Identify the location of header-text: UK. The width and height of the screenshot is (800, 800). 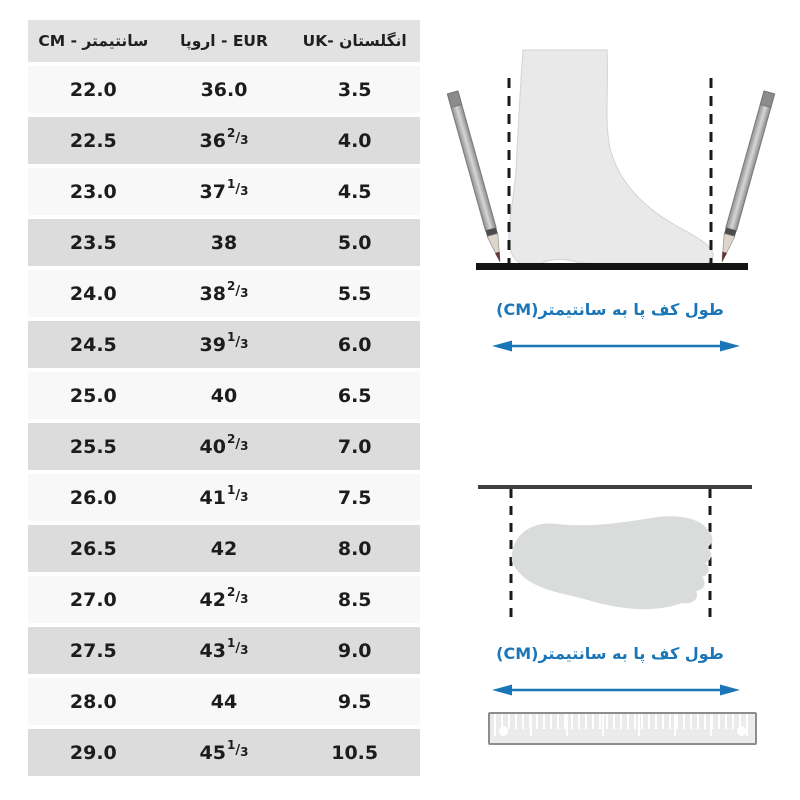
(315, 41).